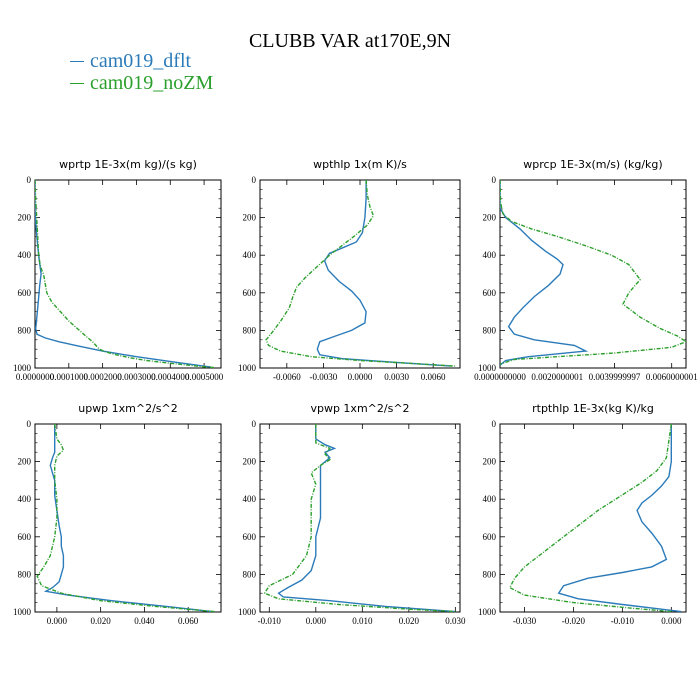 The width and height of the screenshot is (700, 700). I want to click on legend-line-dflt, so click(77, 61).